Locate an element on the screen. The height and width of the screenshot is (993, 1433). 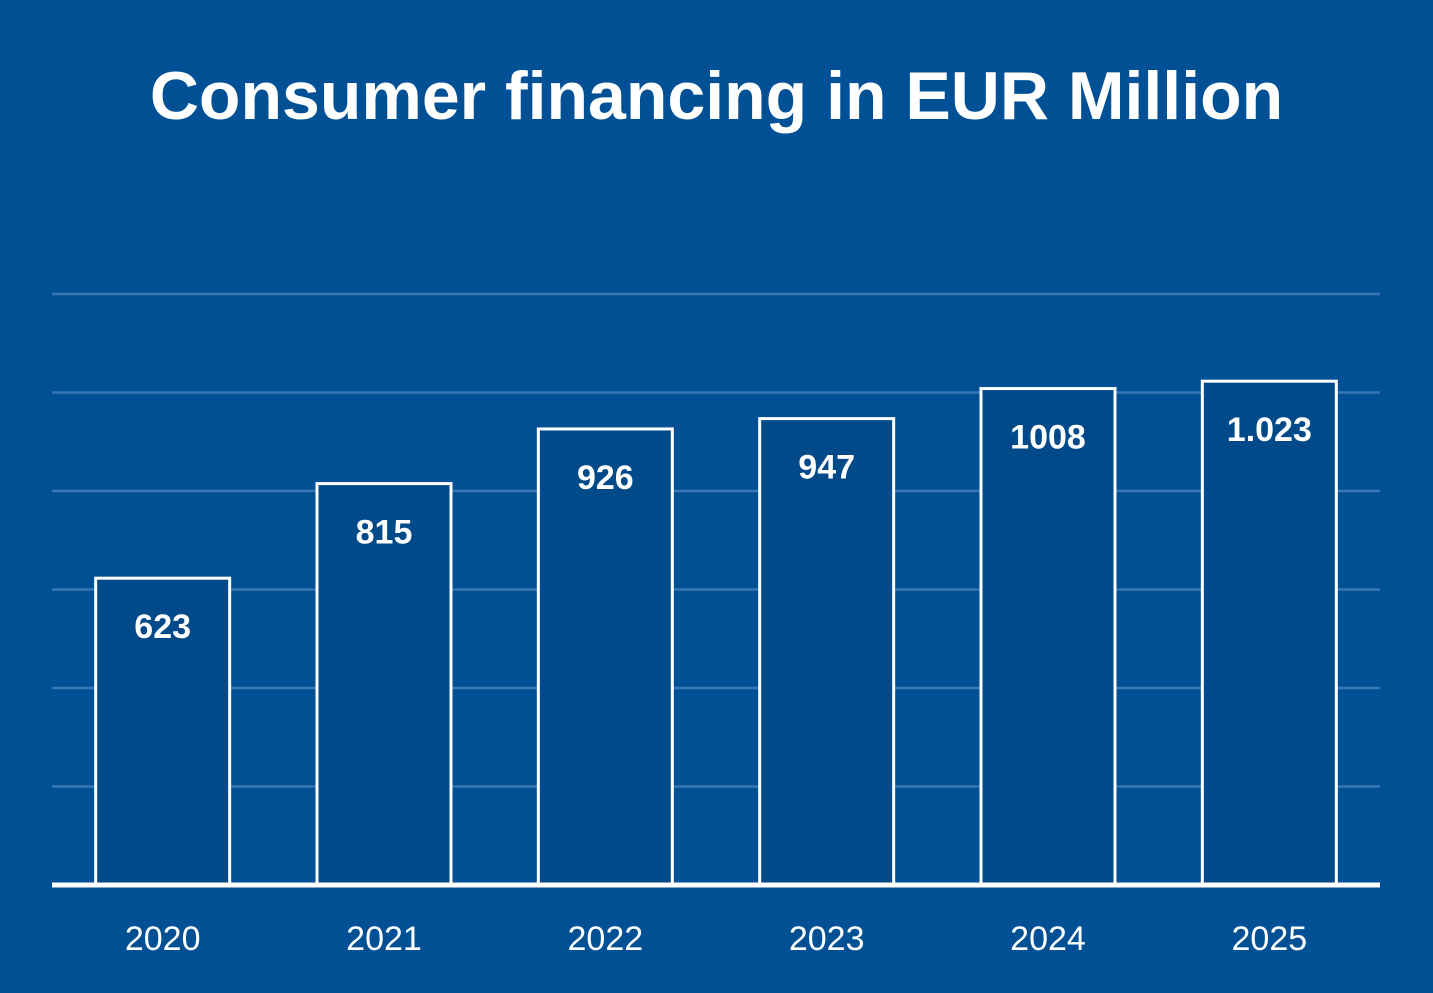
x-tick-label: 2023 is located at coordinates (827, 939).